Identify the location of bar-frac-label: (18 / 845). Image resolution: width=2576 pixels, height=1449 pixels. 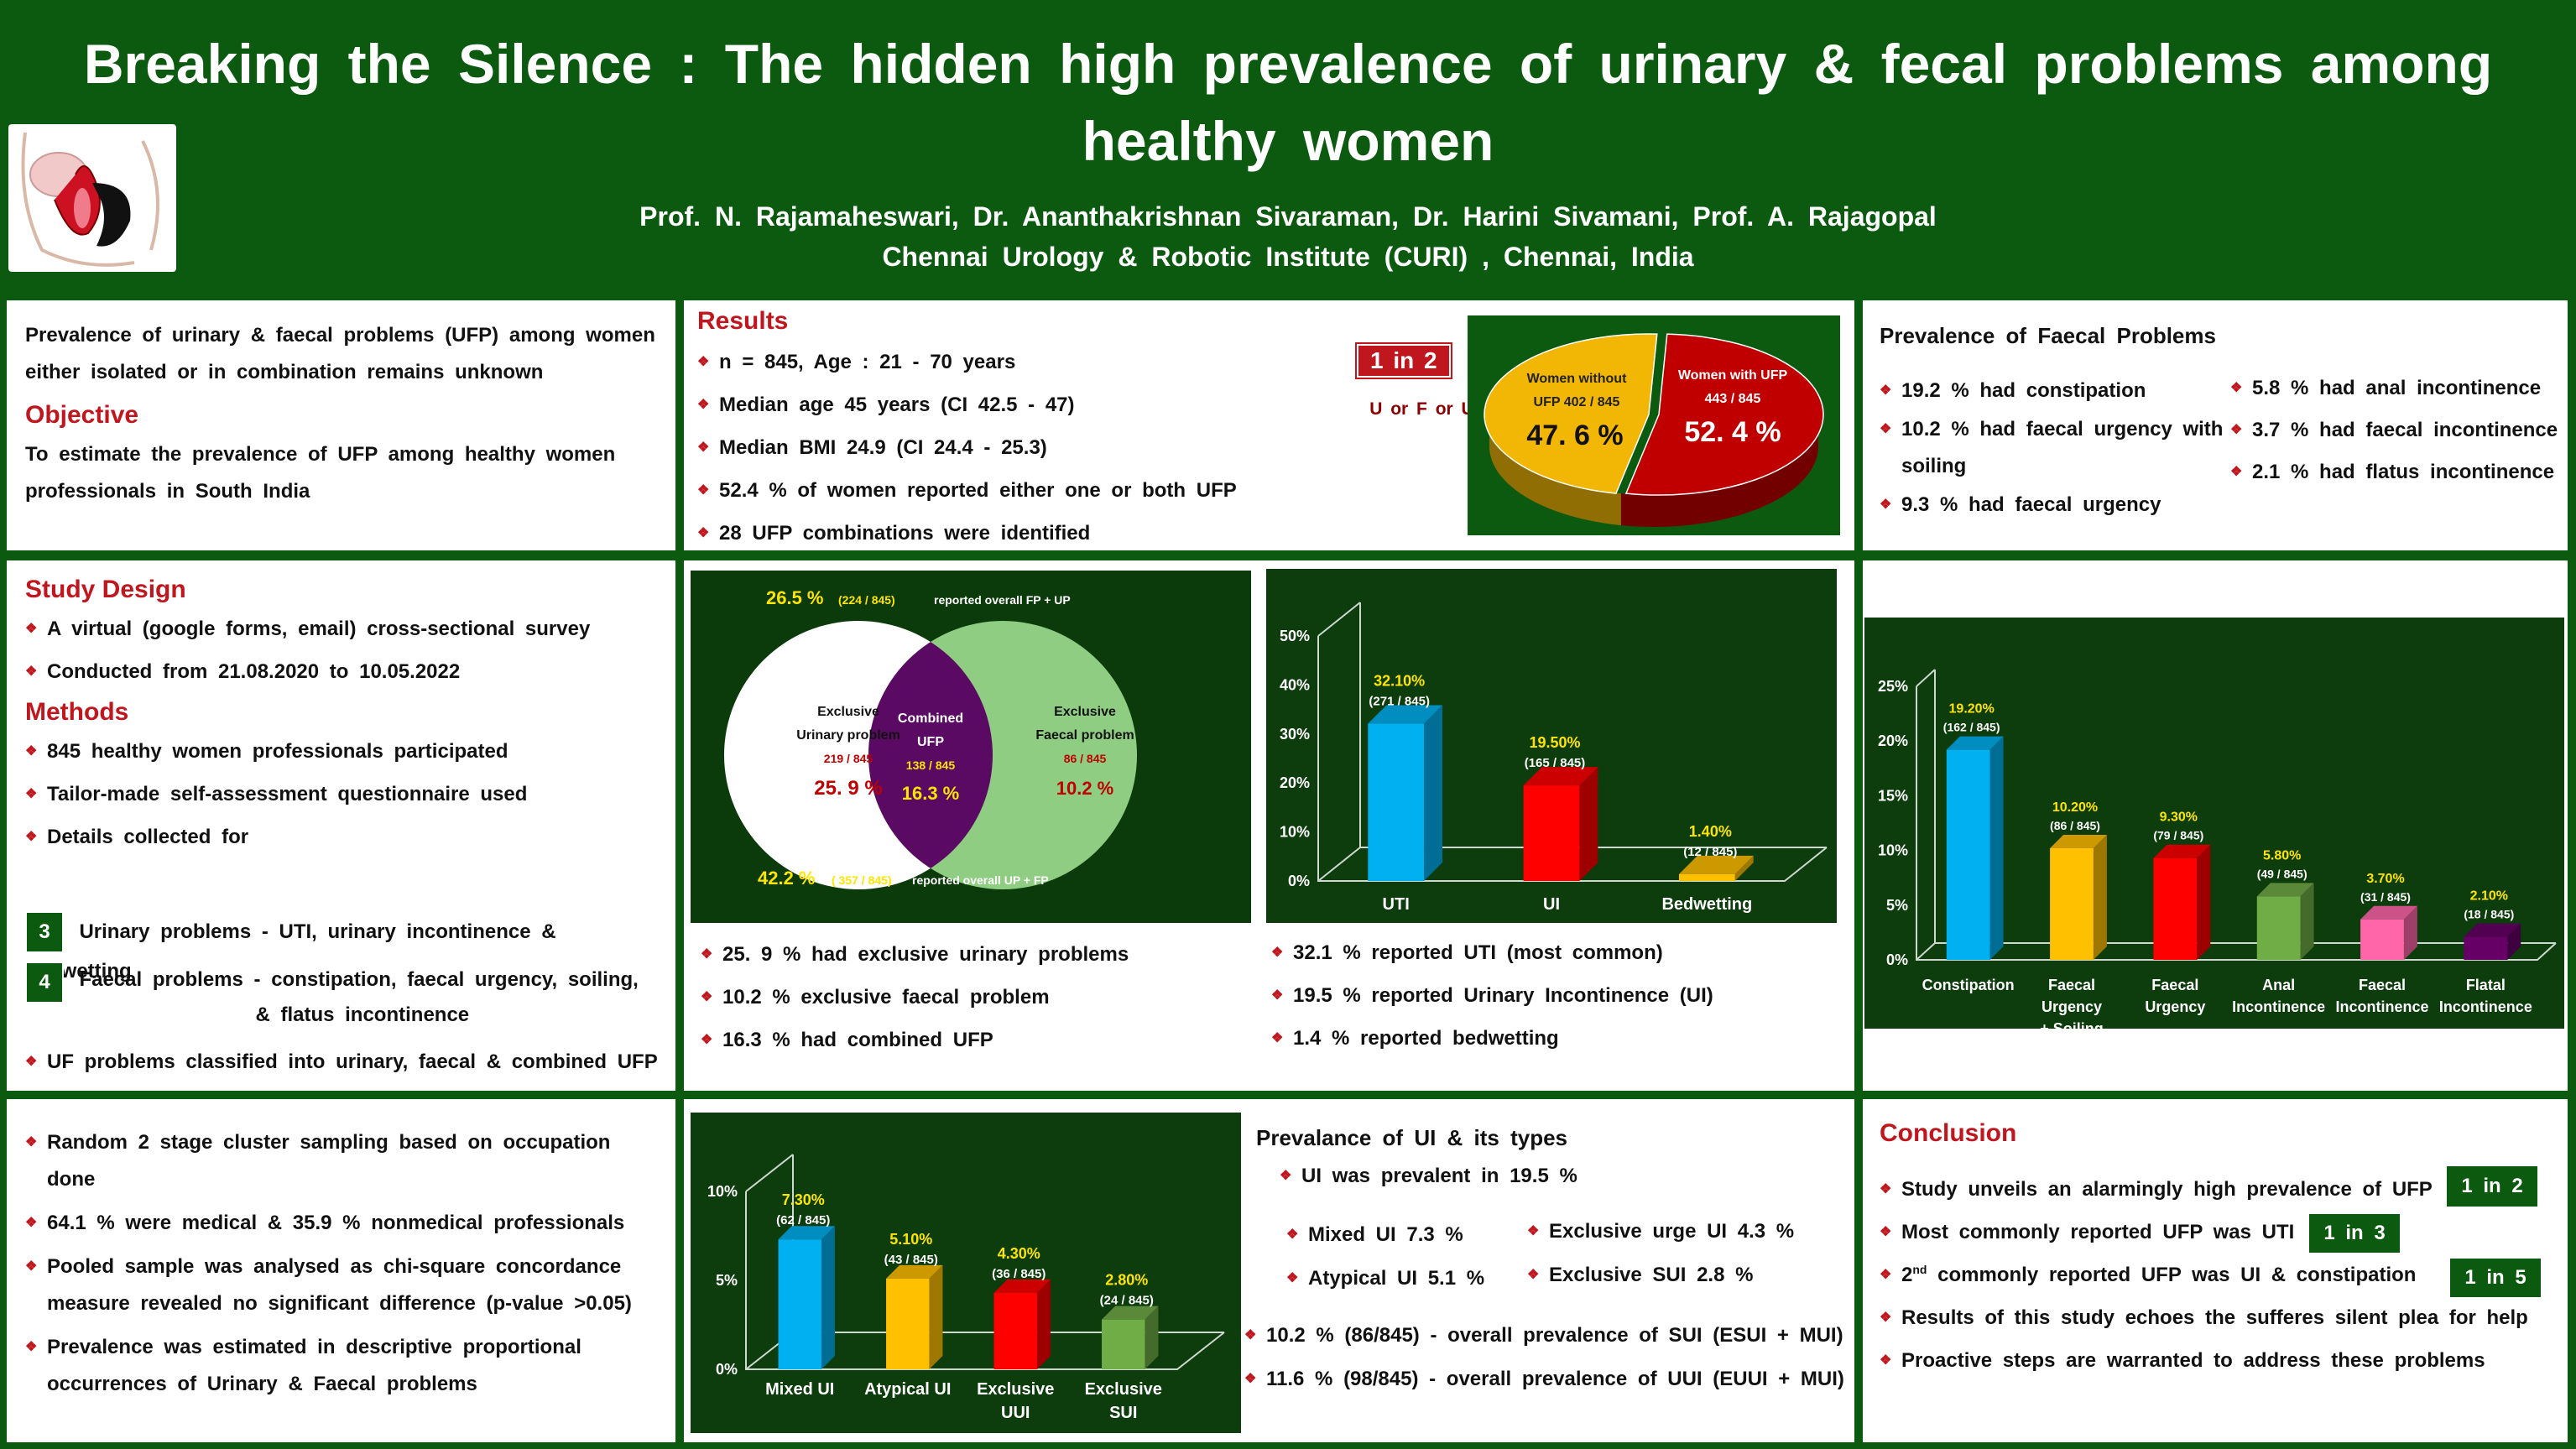
(2489, 914).